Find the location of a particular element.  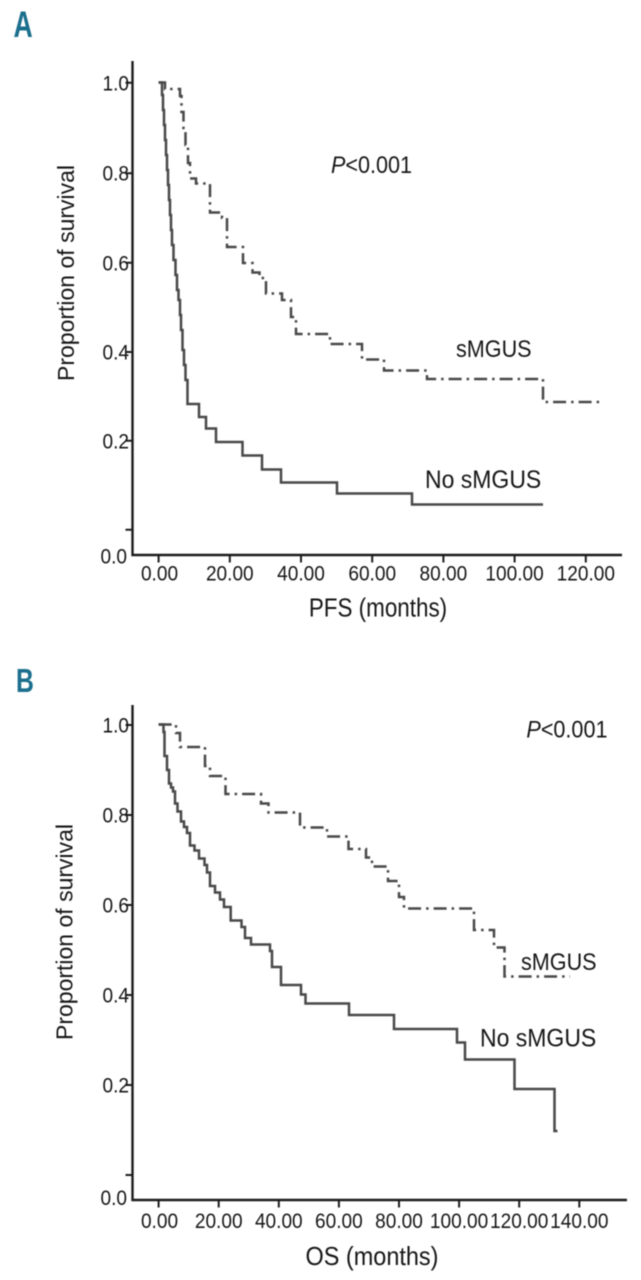

svg-text: A is located at coordinates (23, 24).